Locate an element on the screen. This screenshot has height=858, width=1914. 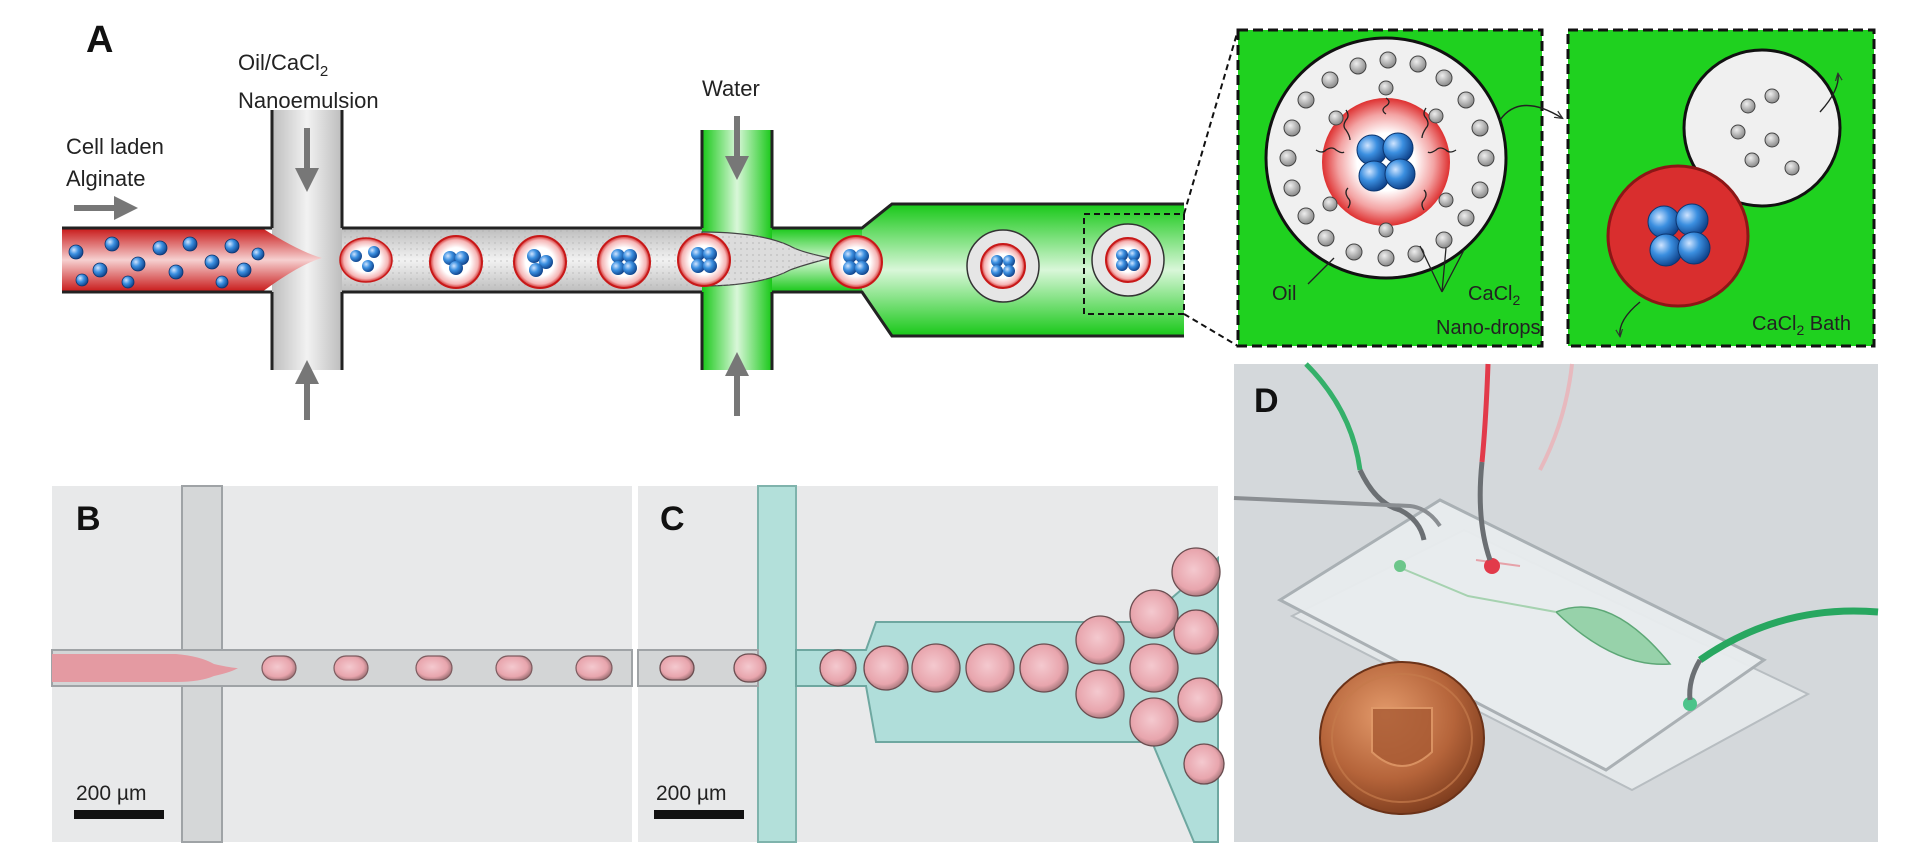
zoom-box is located at coordinates (1134, 264).